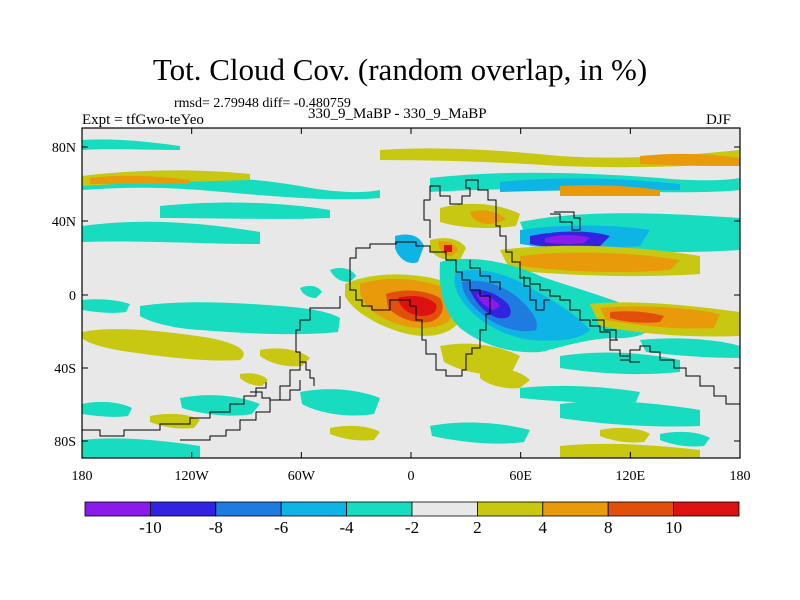  What do you see at coordinates (192, 476) in the screenshot?
I see `lon-tick-label: 120W` at bounding box center [192, 476].